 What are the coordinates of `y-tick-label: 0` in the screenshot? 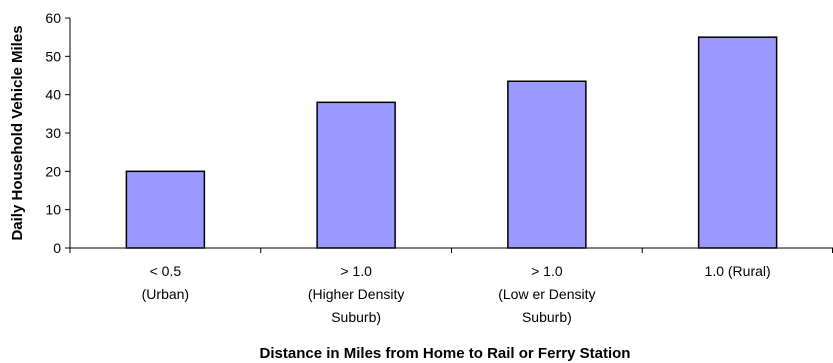 It's located at (57, 248).